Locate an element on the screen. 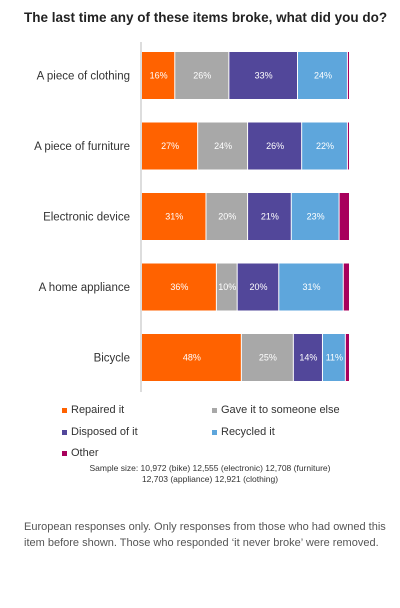 The image size is (400, 608). legend-item: Recycled it is located at coordinates (243, 432).